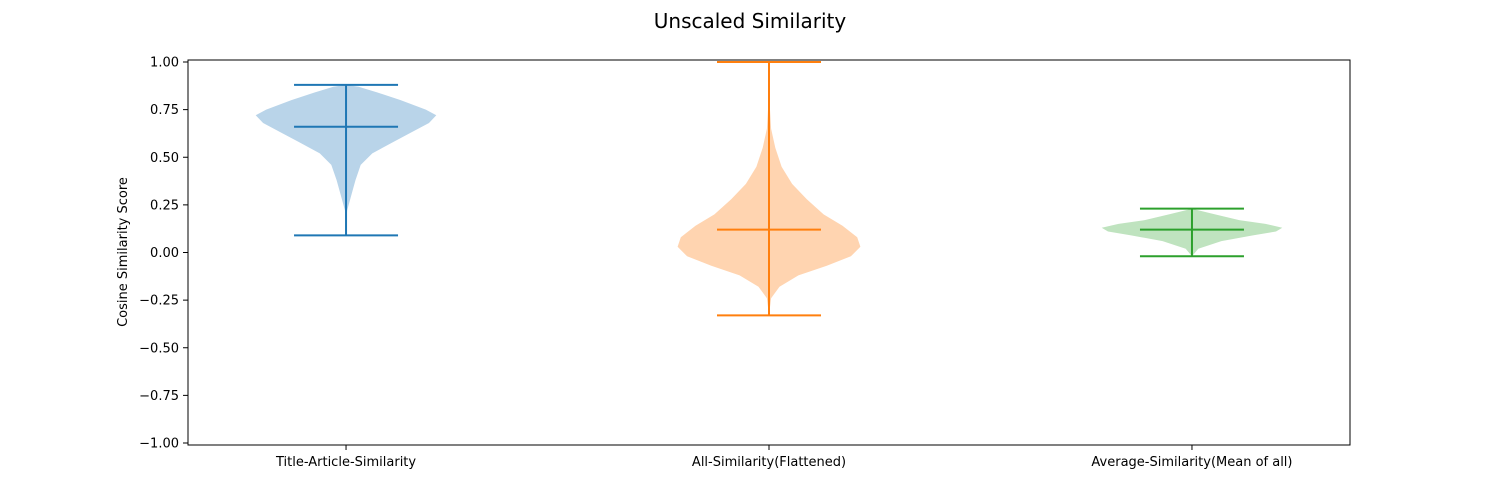 Image resolution: width=1500 pixels, height=500 pixels. I want to click on y-tick-label: 1.00, so click(164, 63).